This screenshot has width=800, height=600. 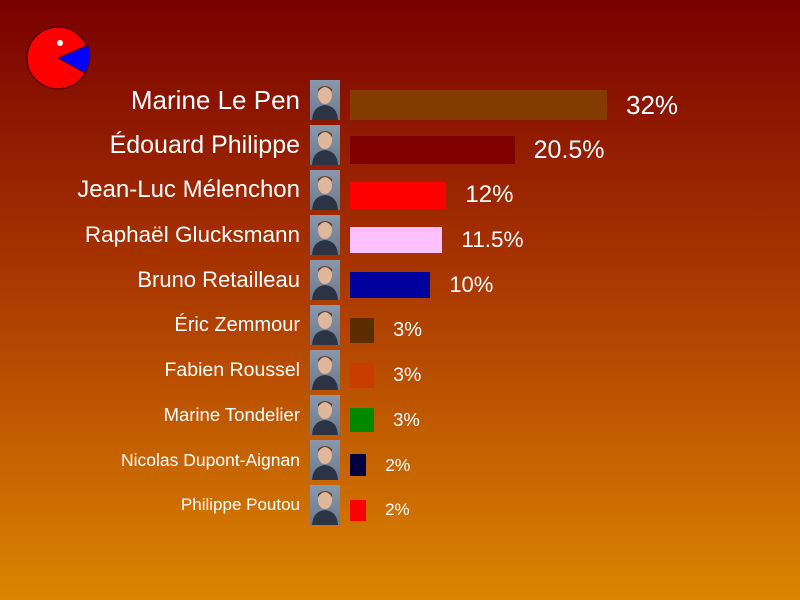 I want to click on category-label: Philippe Poutou, so click(x=240, y=504).